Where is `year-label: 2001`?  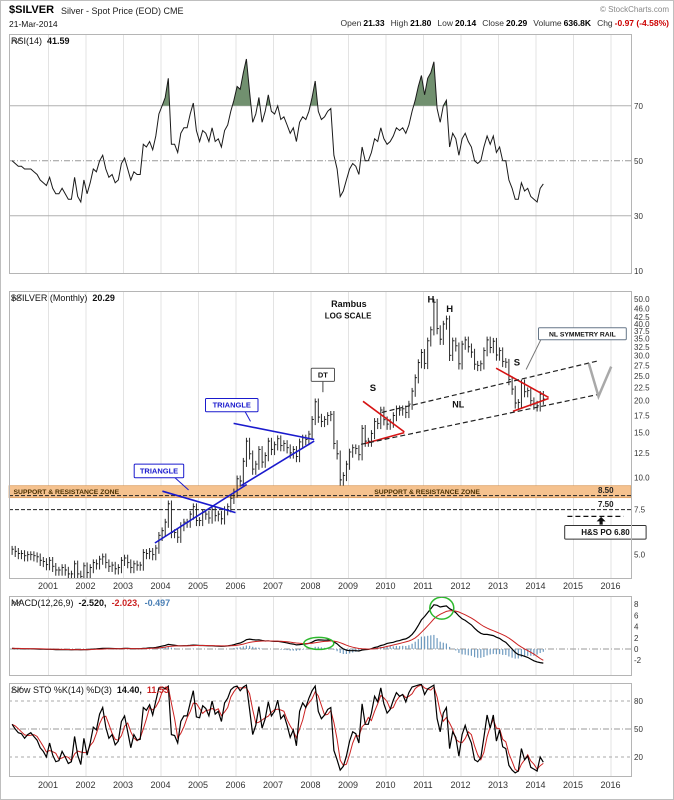
year-label: 2001 is located at coordinates (48, 785).